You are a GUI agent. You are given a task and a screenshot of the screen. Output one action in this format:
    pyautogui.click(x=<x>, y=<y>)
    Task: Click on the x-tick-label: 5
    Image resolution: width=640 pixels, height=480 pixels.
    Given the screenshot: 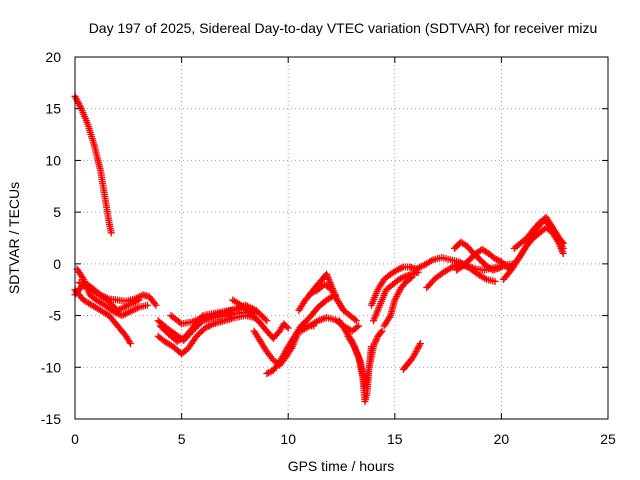 What is the action you would take?
    pyautogui.click(x=182, y=439)
    